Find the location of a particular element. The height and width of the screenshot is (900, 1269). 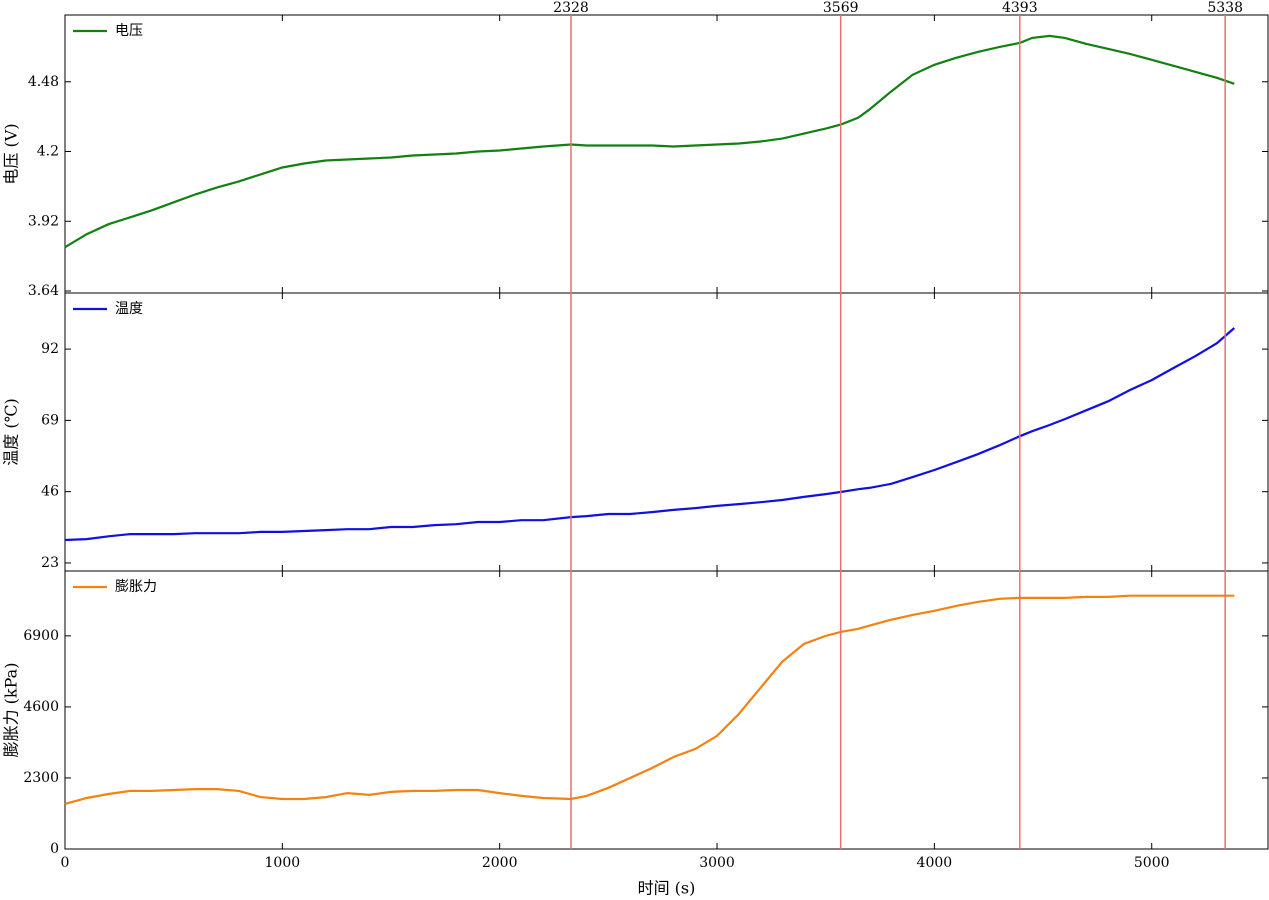

x-tick-label: 1000 is located at coordinates (283, 863).